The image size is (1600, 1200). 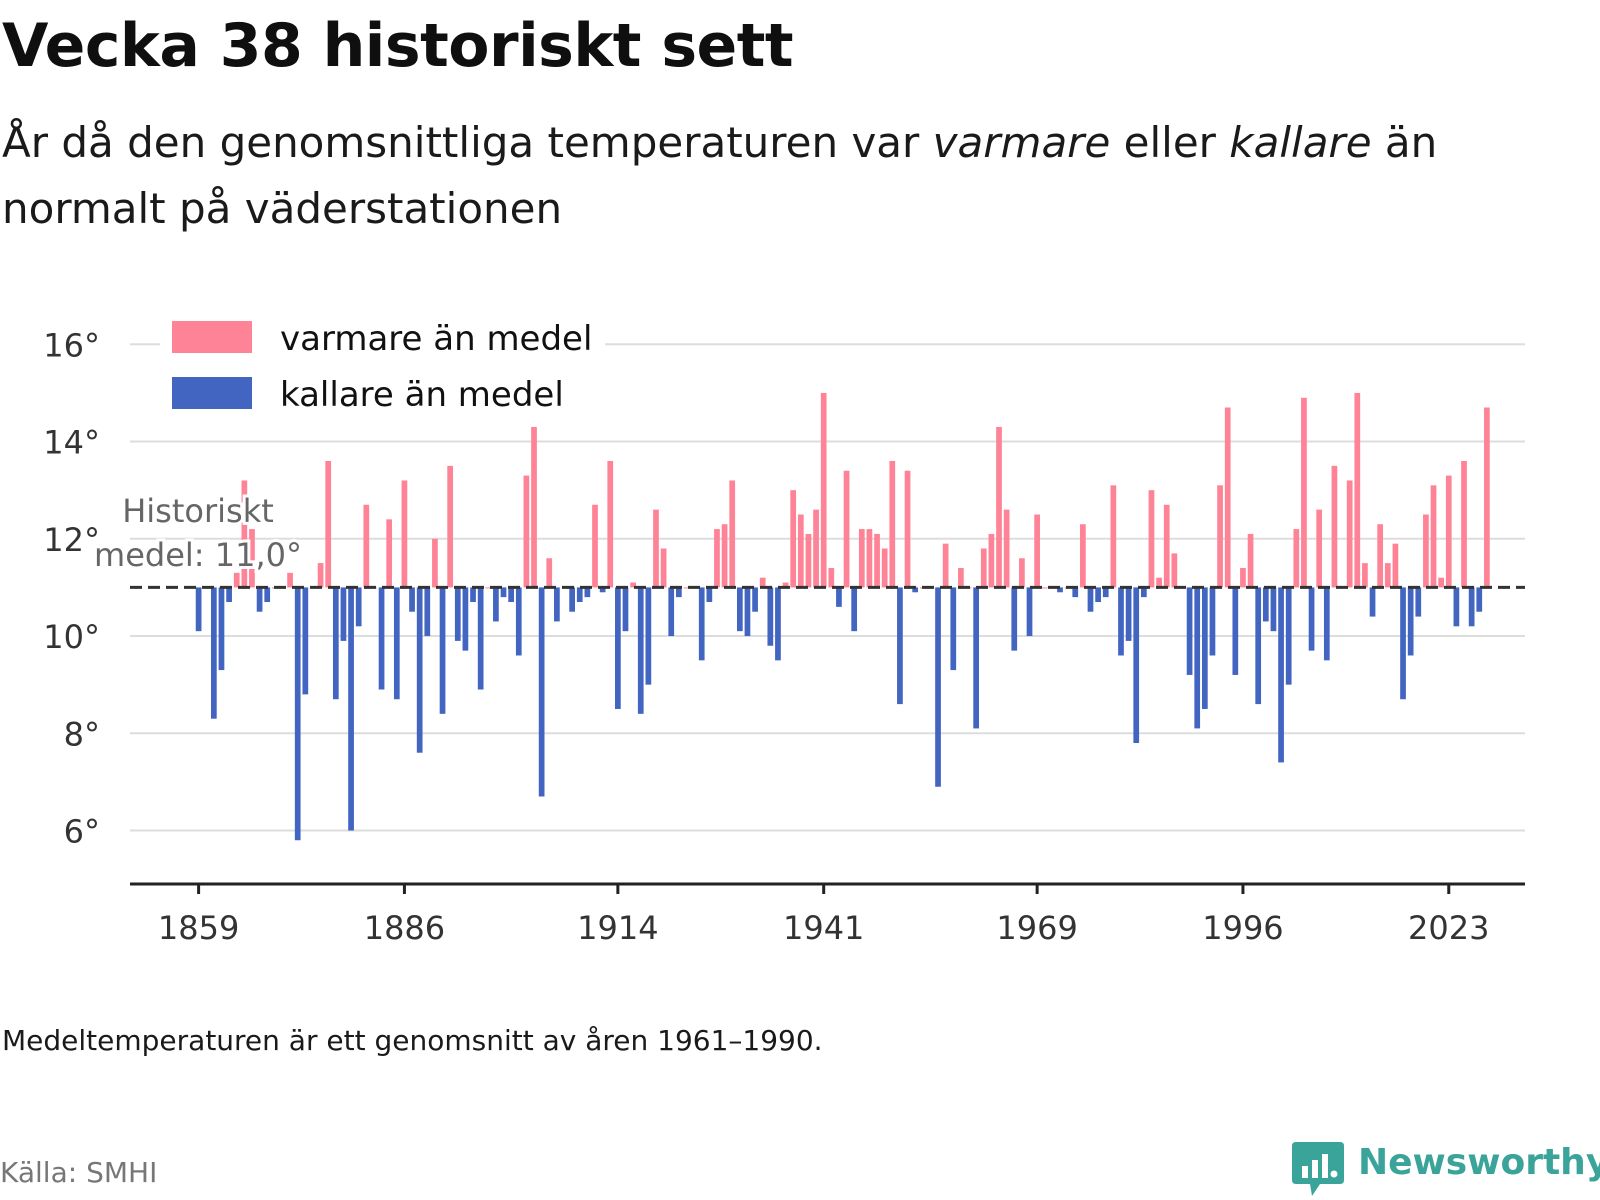 I want to click on bar-2013, so click(x=1372, y=602).